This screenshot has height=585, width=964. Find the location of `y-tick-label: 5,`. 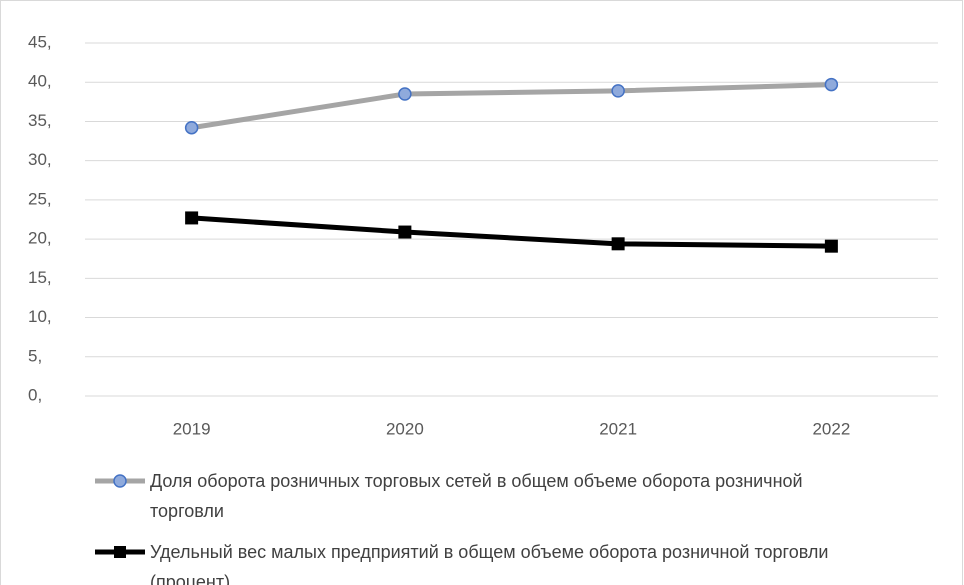

y-tick-label: 5, is located at coordinates (35, 355).